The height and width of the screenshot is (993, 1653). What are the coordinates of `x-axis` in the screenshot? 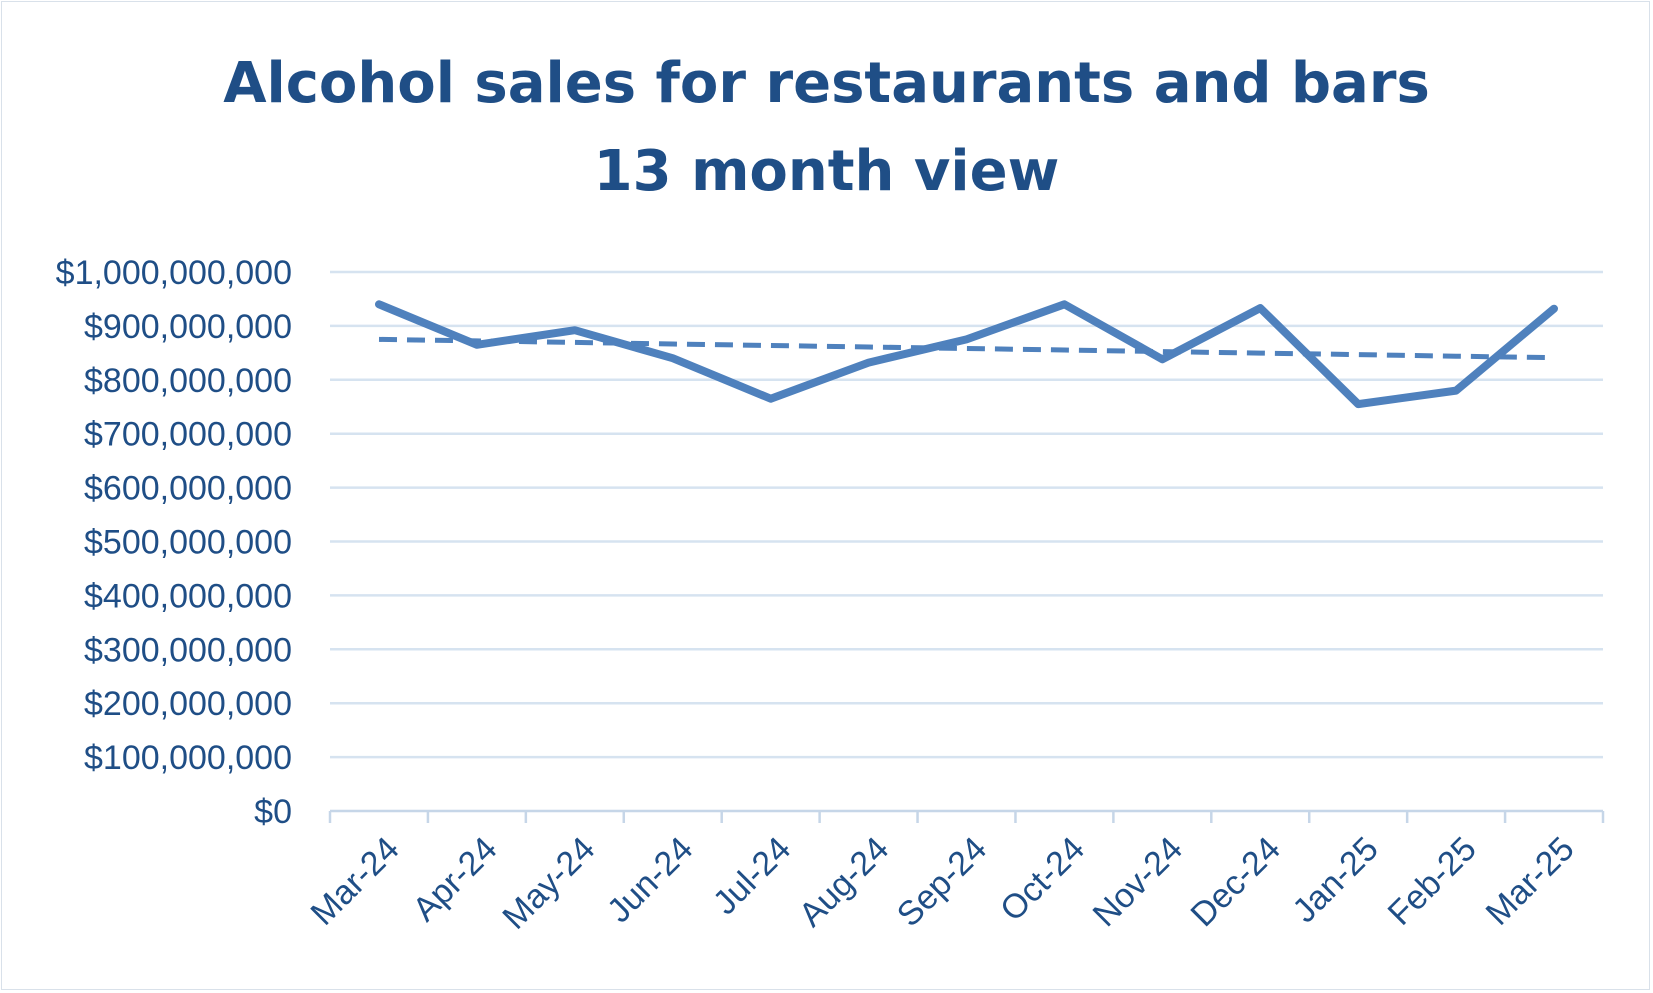 It's located at (966, 816).